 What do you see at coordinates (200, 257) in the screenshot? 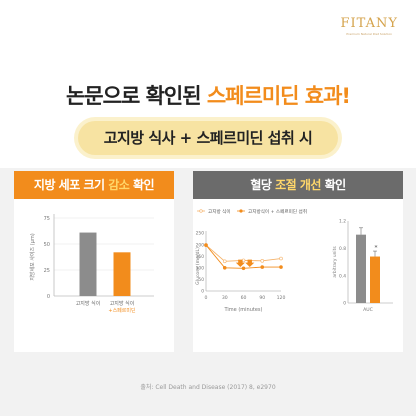
I see `y-tick-label: 150` at bounding box center [200, 257].